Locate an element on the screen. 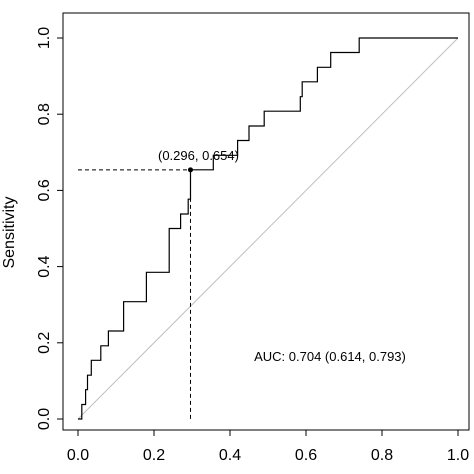  y-tick-label: 0.8 is located at coordinates (44, 114).